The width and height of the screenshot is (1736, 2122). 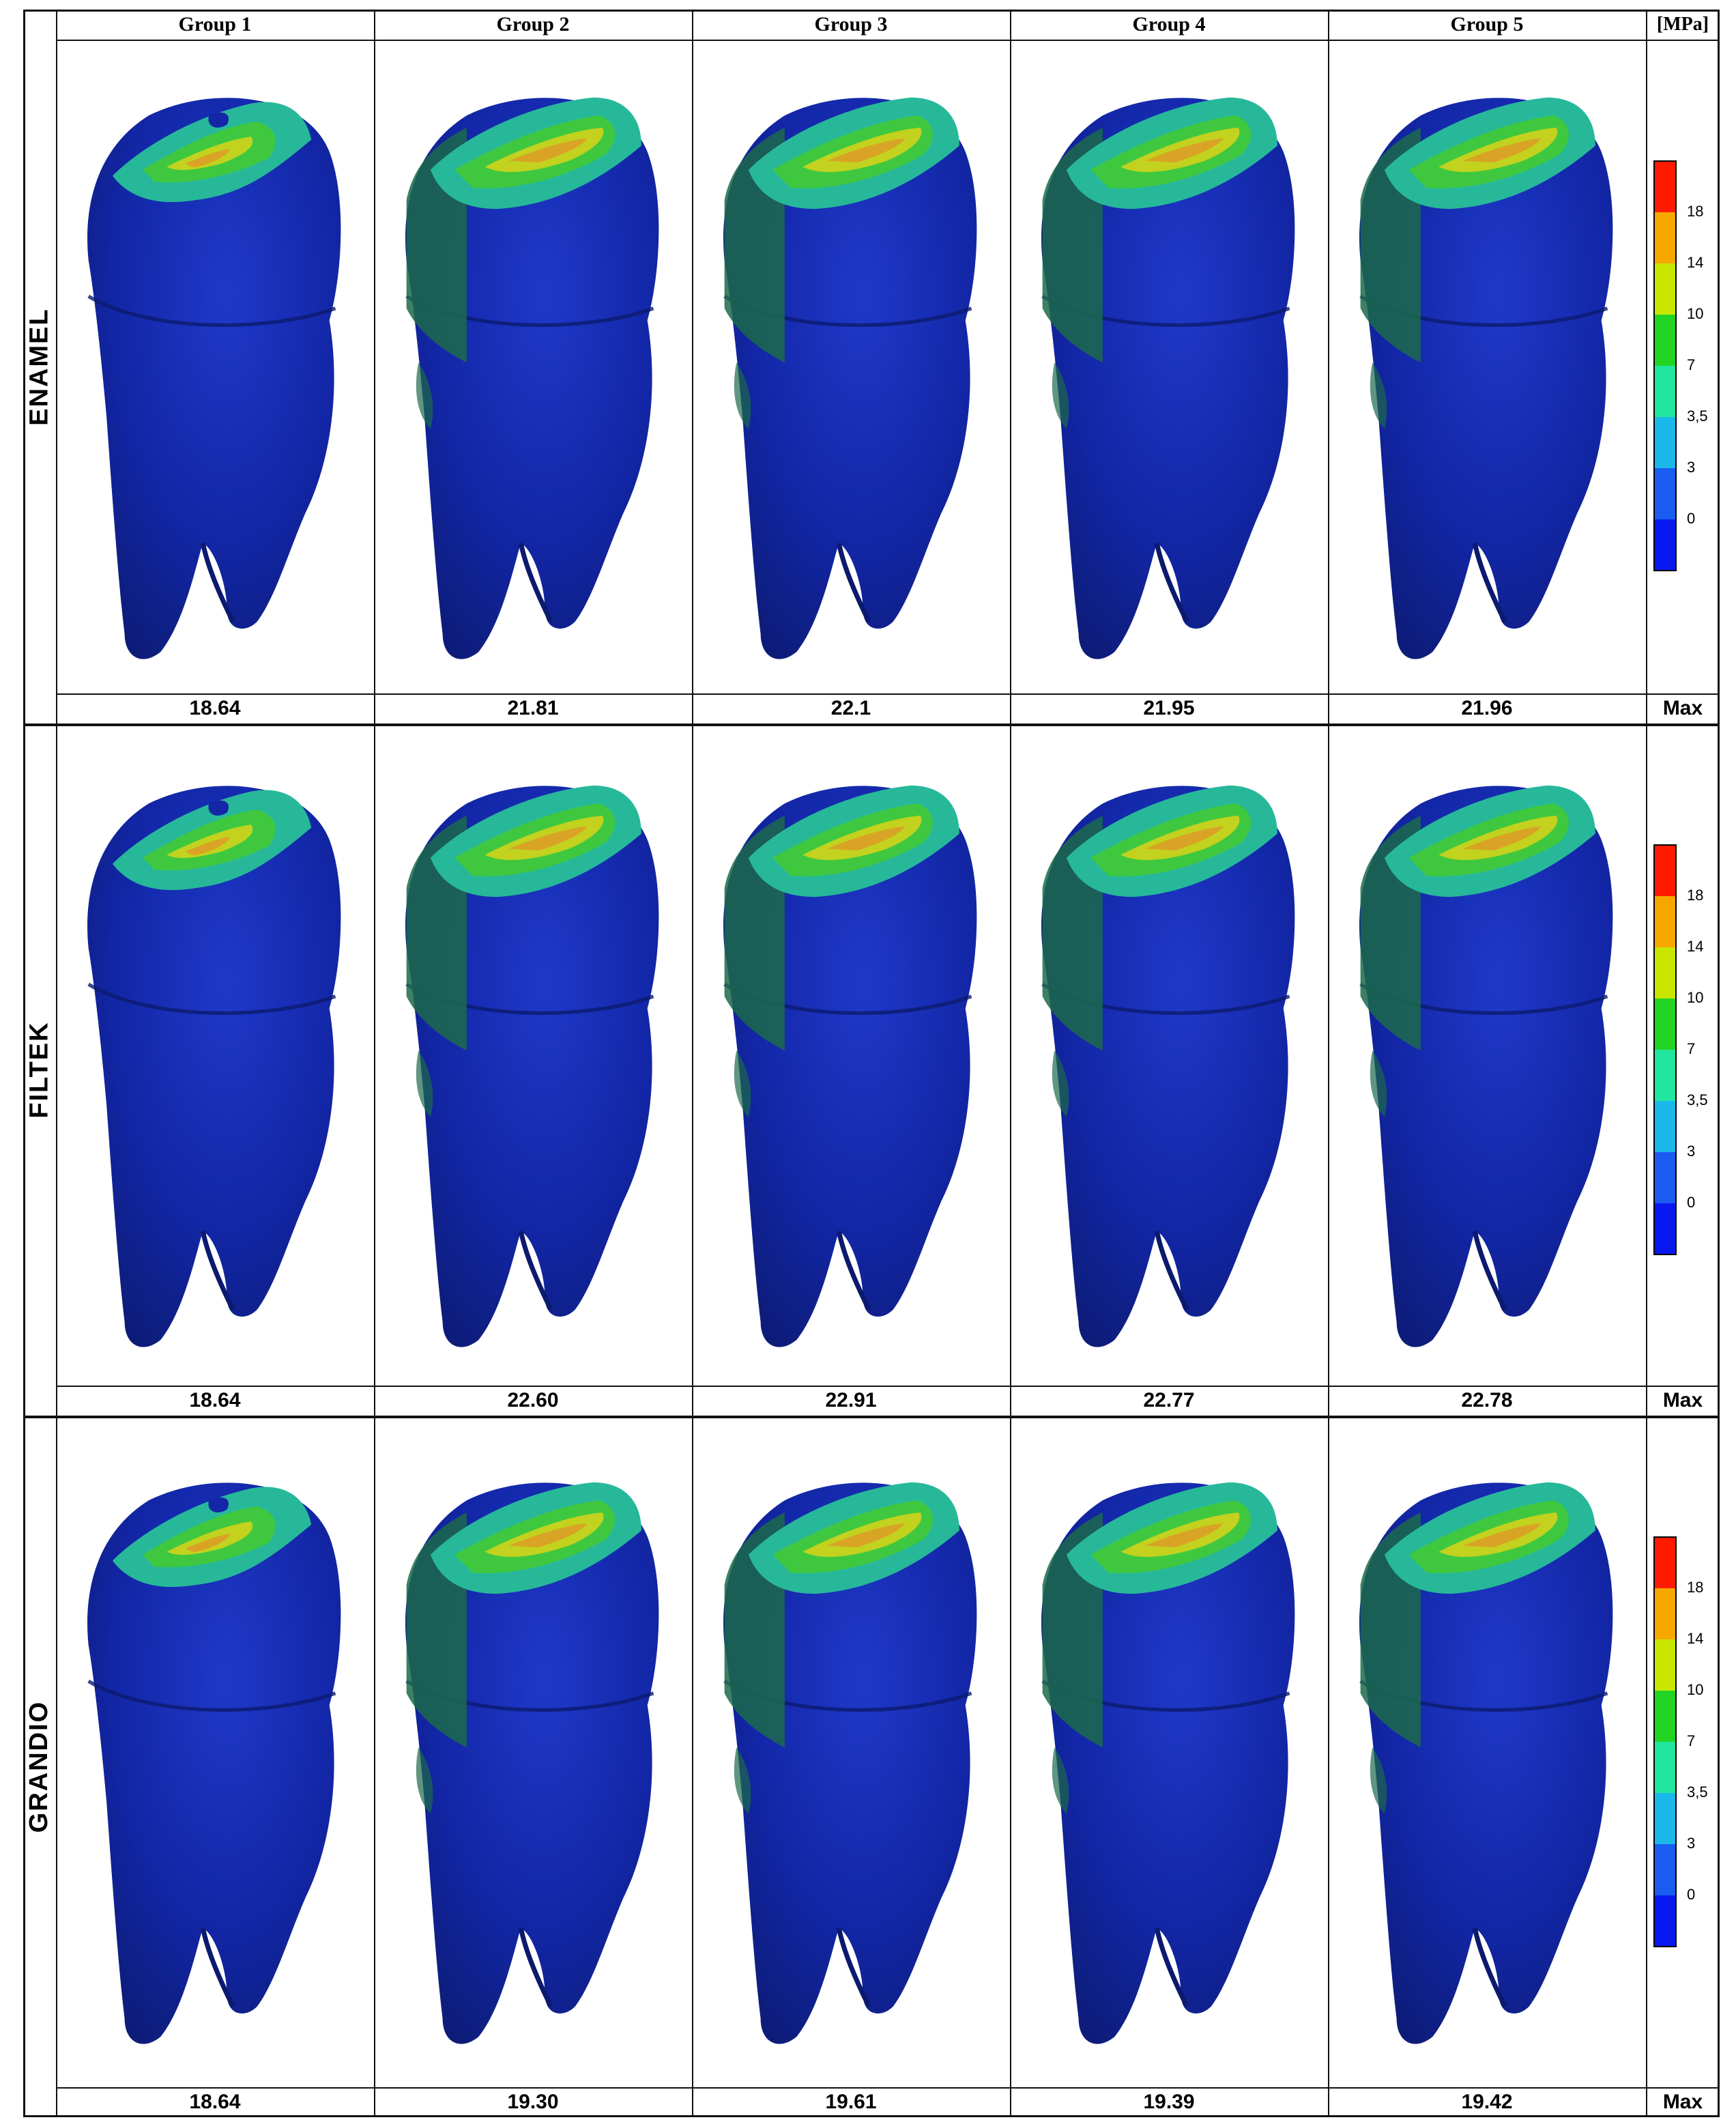 I want to click on max-value: 22.78, so click(x=1487, y=1400).